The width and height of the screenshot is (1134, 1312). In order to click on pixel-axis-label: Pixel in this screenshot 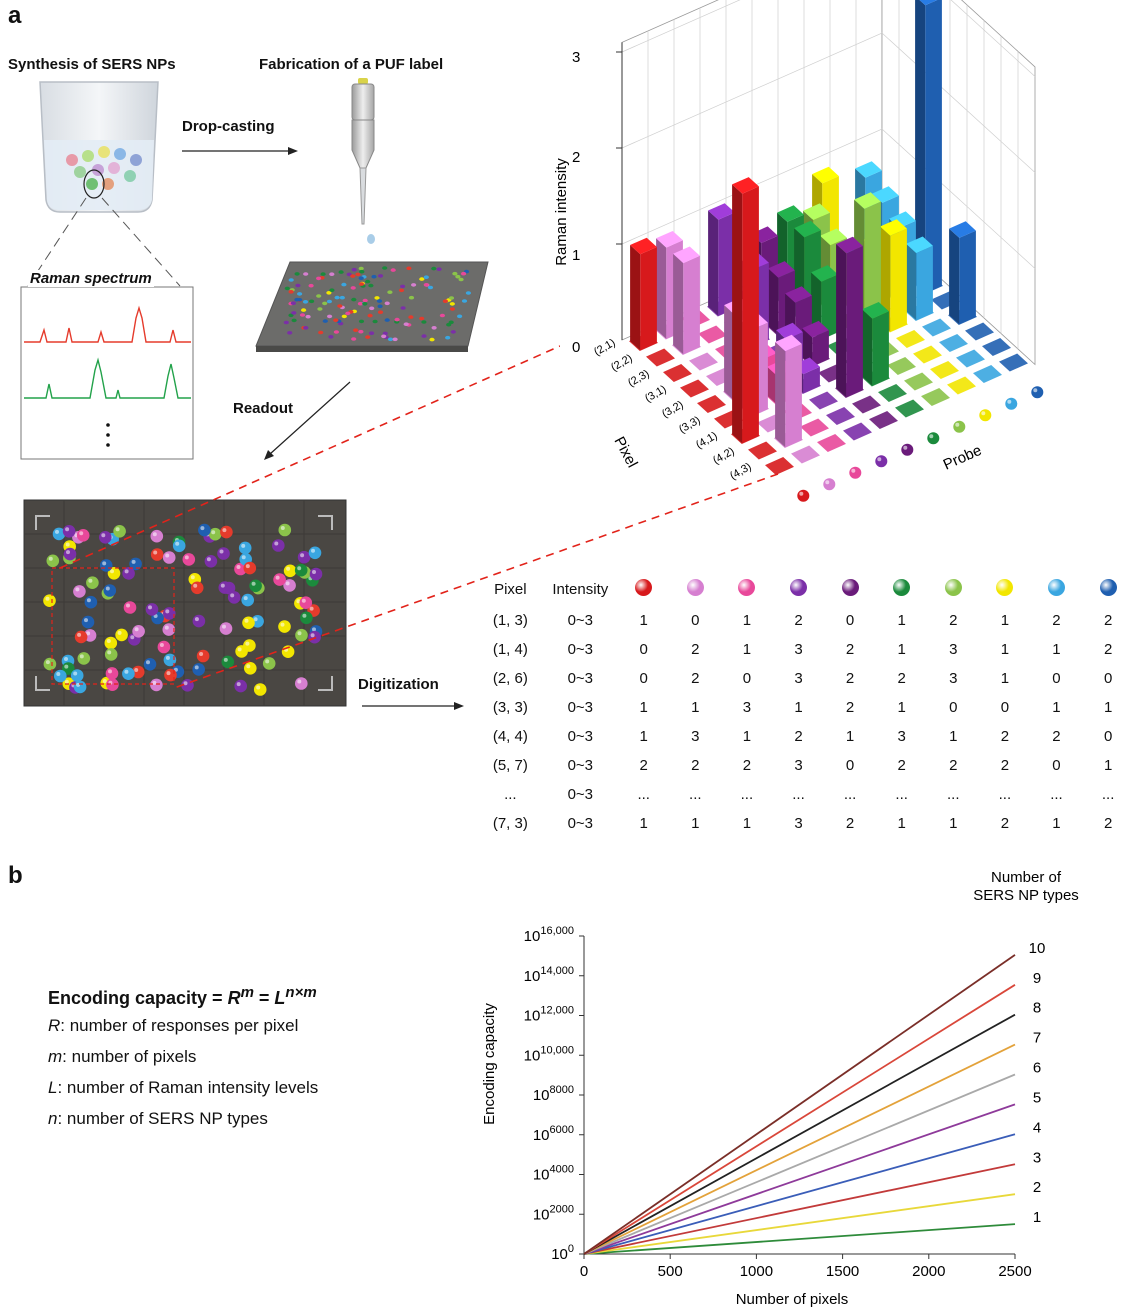, I will do `click(625, 452)`.